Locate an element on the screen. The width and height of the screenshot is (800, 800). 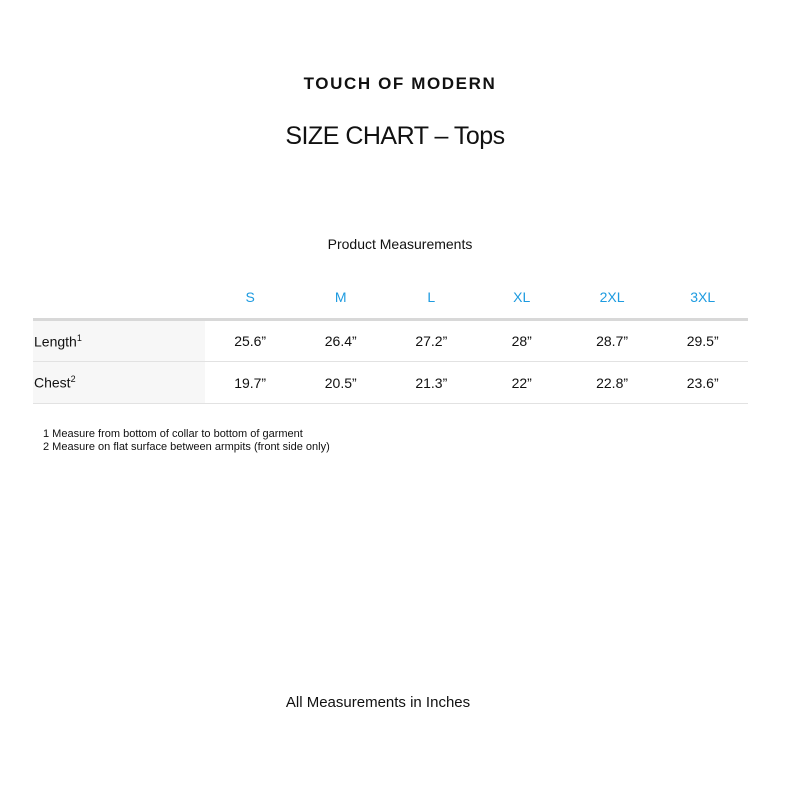
footnote-ref: 2 is located at coordinates (73, 379).